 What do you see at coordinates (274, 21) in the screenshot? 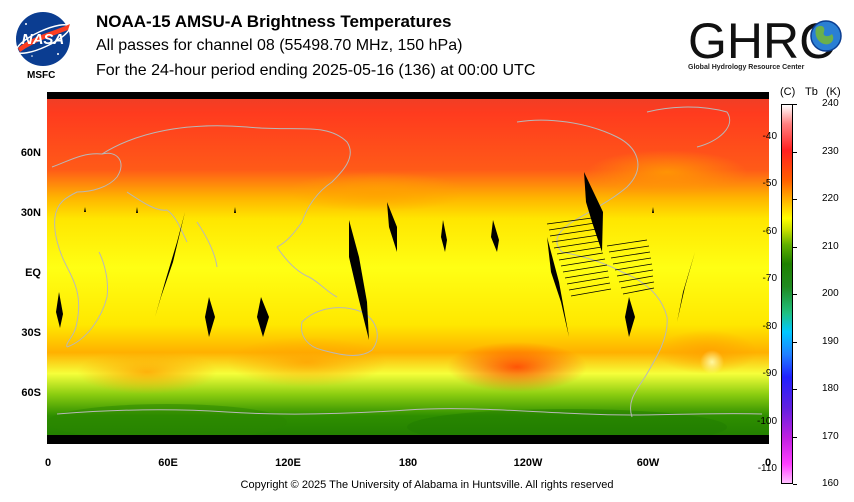
I see `chart-title: NOAA-15 AMSU-A Brightness Temperatures` at bounding box center [274, 21].